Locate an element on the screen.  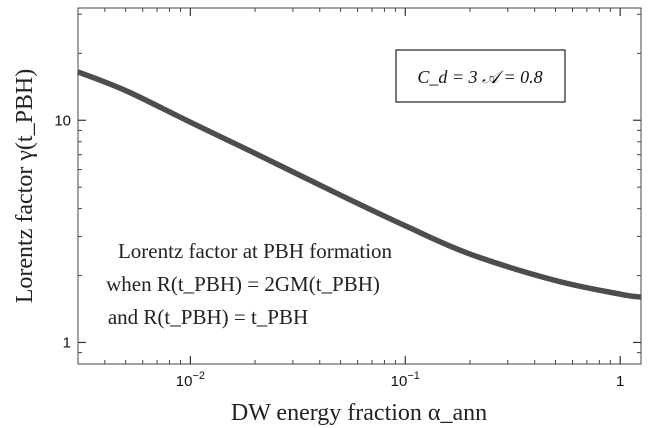
parameter-box is located at coordinates (480, 76).